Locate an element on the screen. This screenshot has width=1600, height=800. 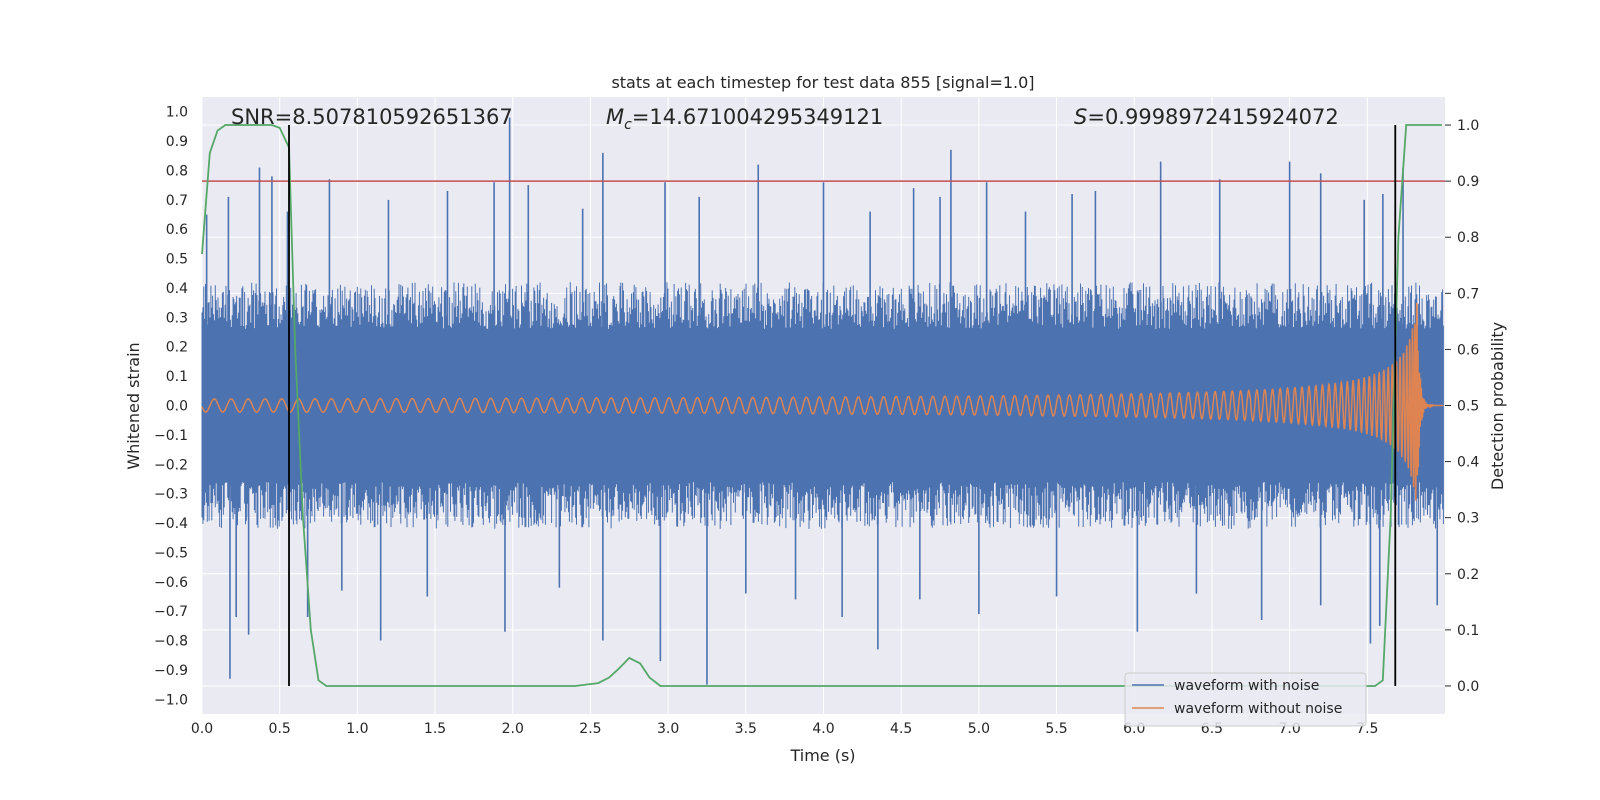
annotation-s-symbol: S is located at coordinates (1080, 117).